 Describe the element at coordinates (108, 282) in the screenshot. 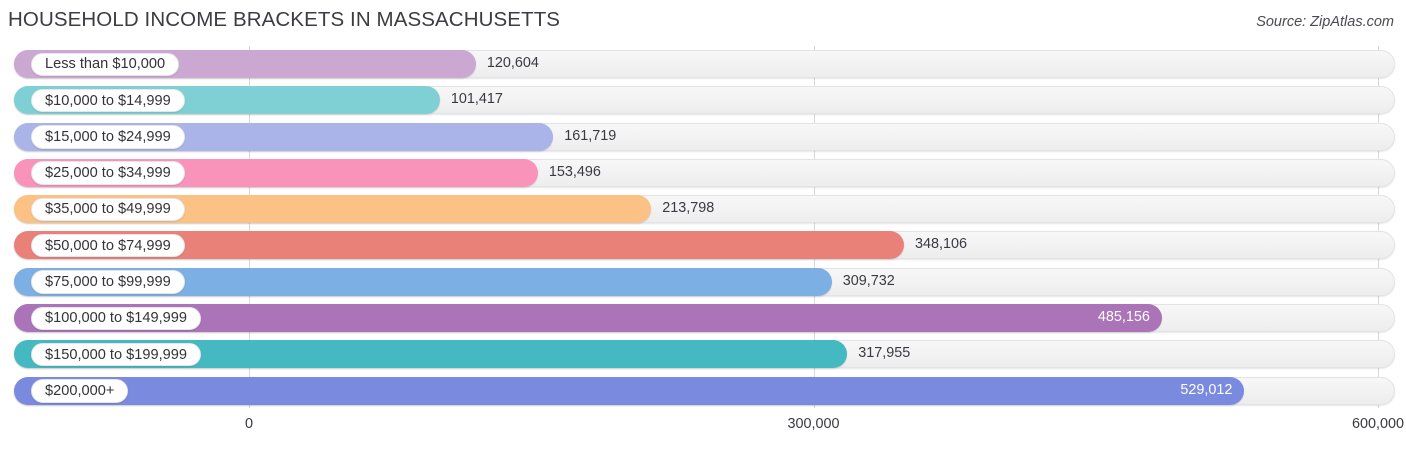

I see `bar-label-pill: $75,000 to $99,999` at that location.